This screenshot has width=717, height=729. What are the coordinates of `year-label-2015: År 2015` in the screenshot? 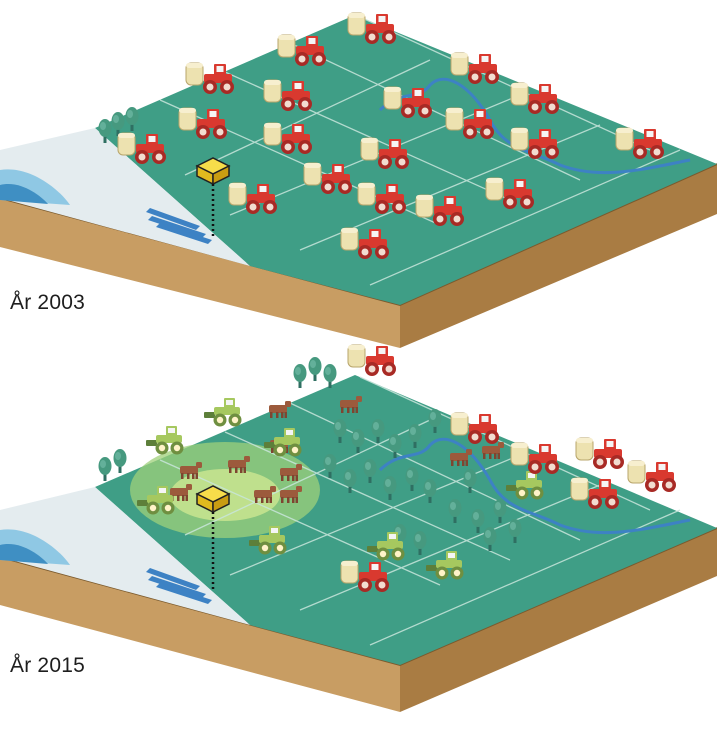 It's located at (47, 665).